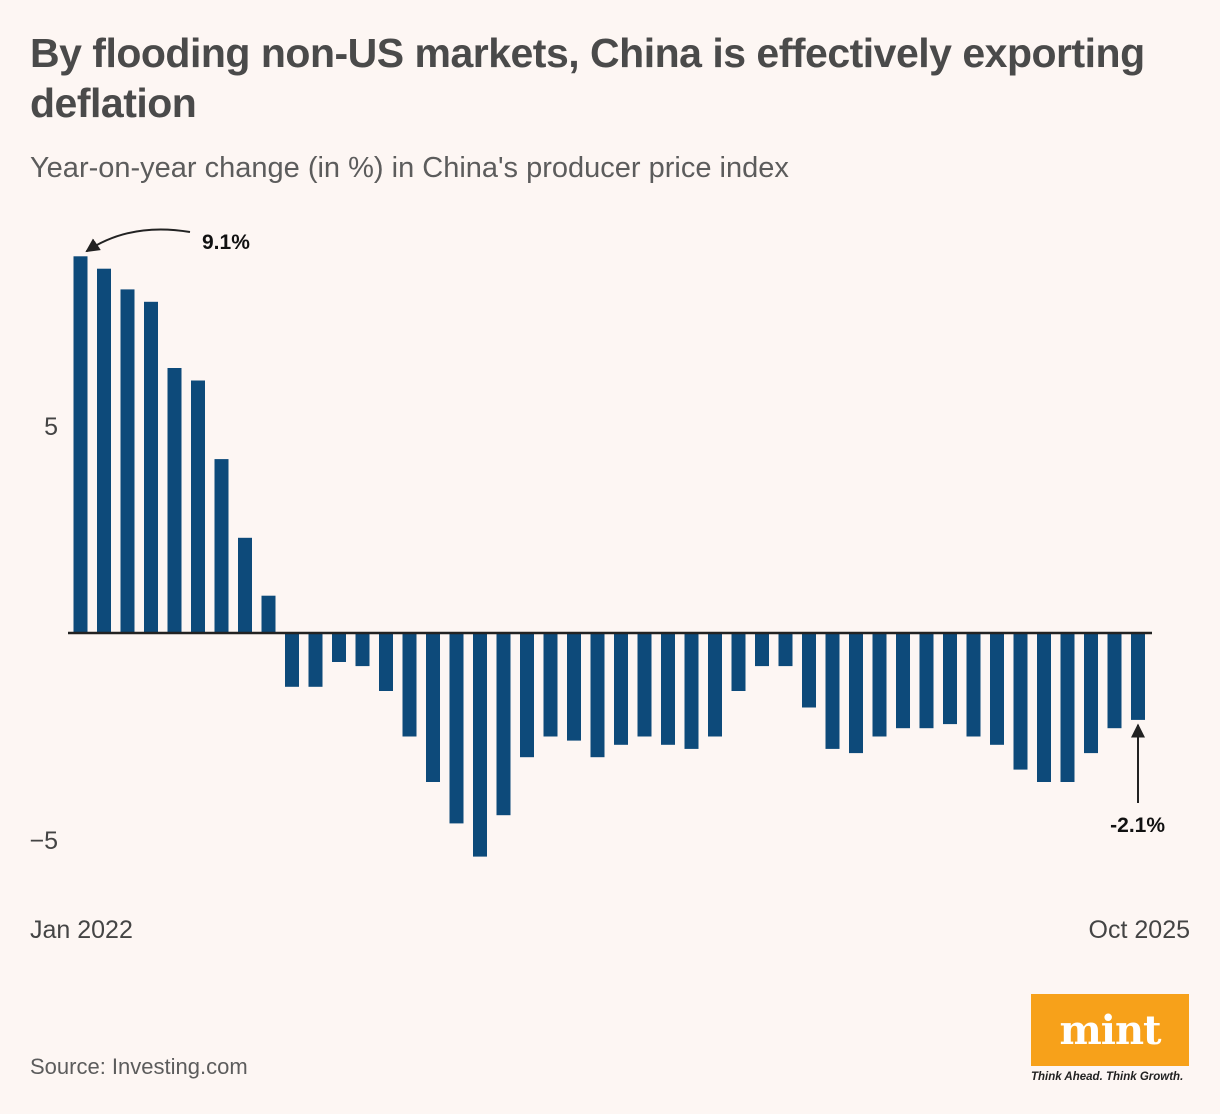  Describe the element at coordinates (51, 427) in the screenshot. I see `y-tick-label: 5` at that location.